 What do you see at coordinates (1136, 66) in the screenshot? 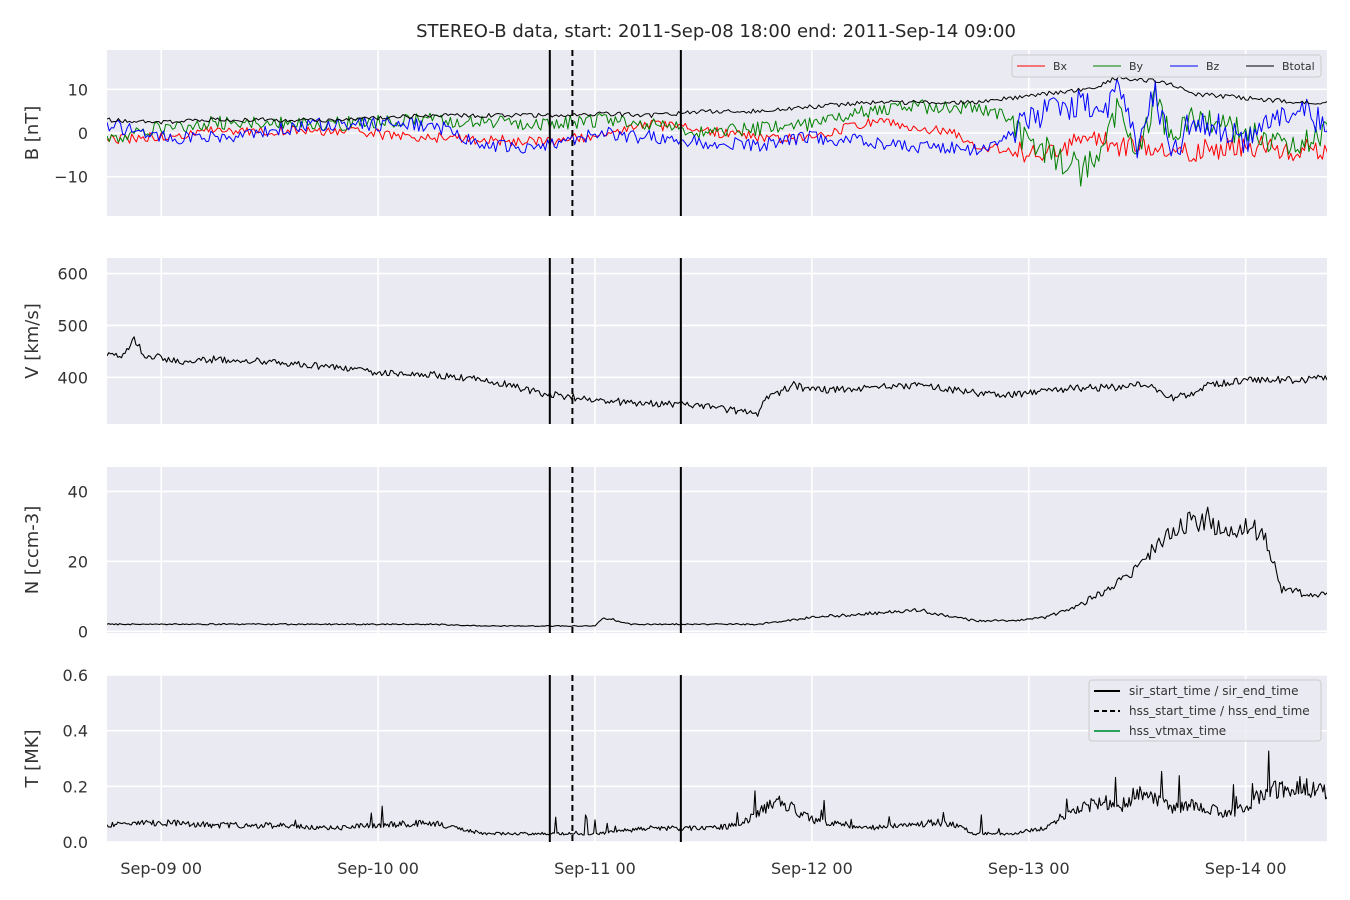
I see `legend-label: By` at bounding box center [1136, 66].